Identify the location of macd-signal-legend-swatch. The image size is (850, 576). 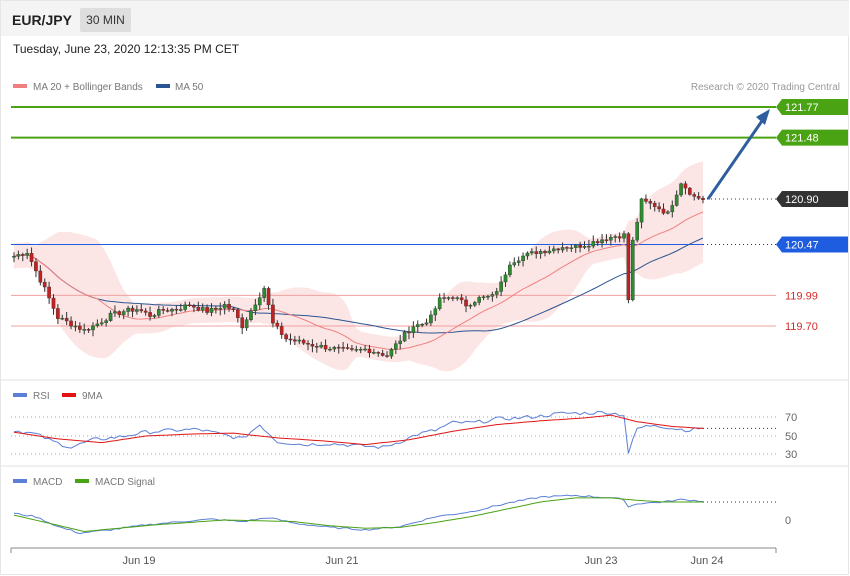
(82, 481).